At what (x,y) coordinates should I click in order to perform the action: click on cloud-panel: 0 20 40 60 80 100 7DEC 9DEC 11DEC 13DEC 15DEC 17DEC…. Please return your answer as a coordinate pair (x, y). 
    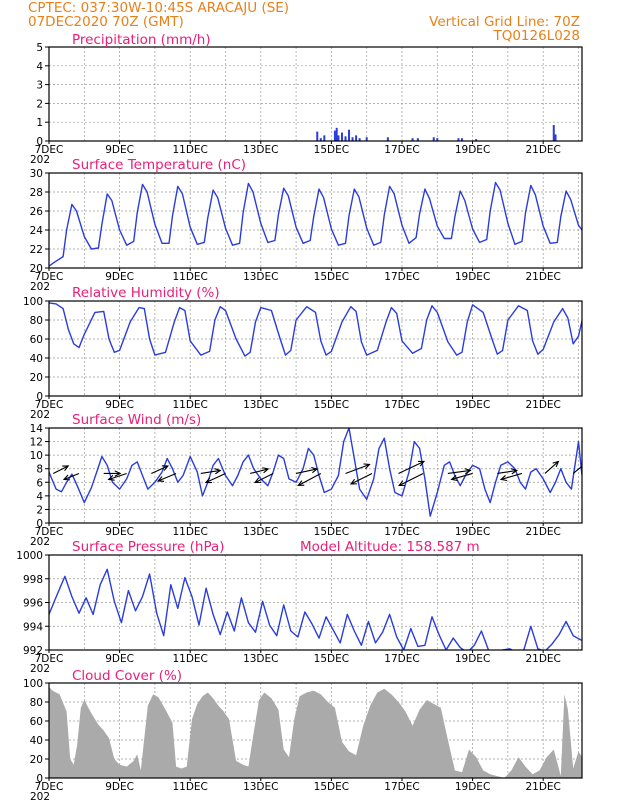
    Looking at the image, I should click on (303, 734).